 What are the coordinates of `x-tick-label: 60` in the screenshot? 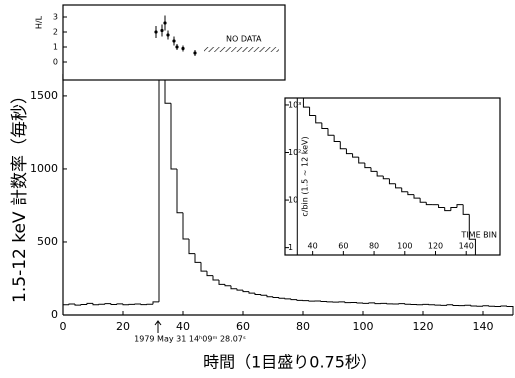 It's located at (243, 326).